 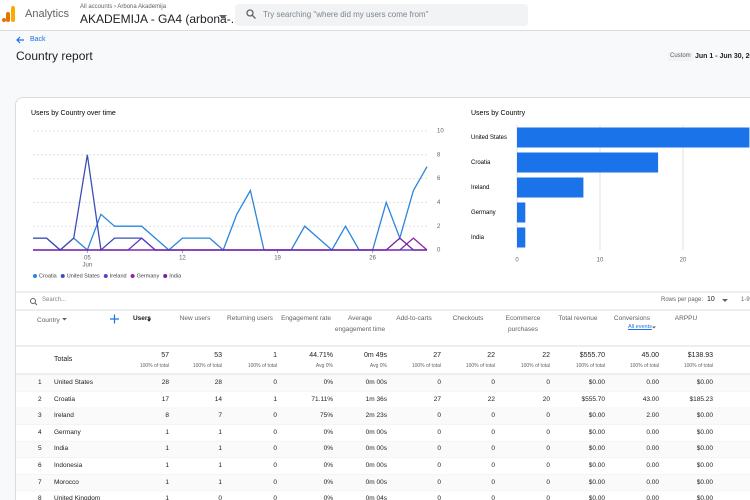 What do you see at coordinates (481, 163) in the screenshot?
I see `category-label: Croatia` at bounding box center [481, 163].